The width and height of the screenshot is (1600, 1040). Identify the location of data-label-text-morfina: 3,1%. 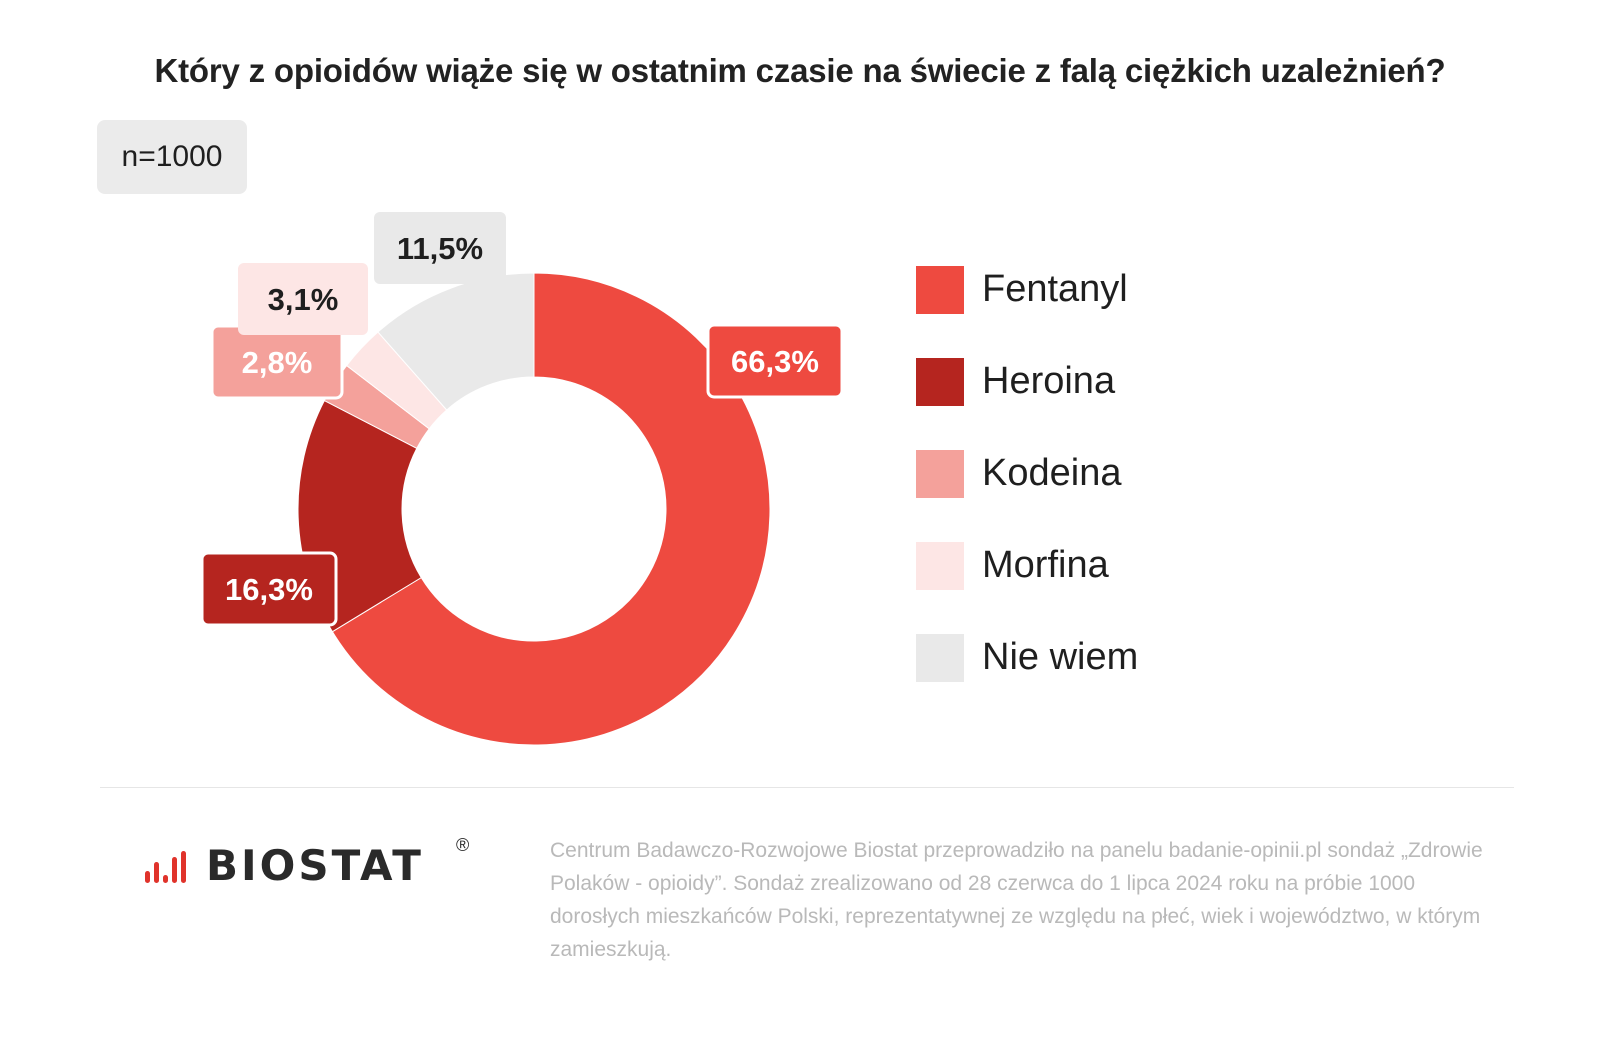
(303, 299).